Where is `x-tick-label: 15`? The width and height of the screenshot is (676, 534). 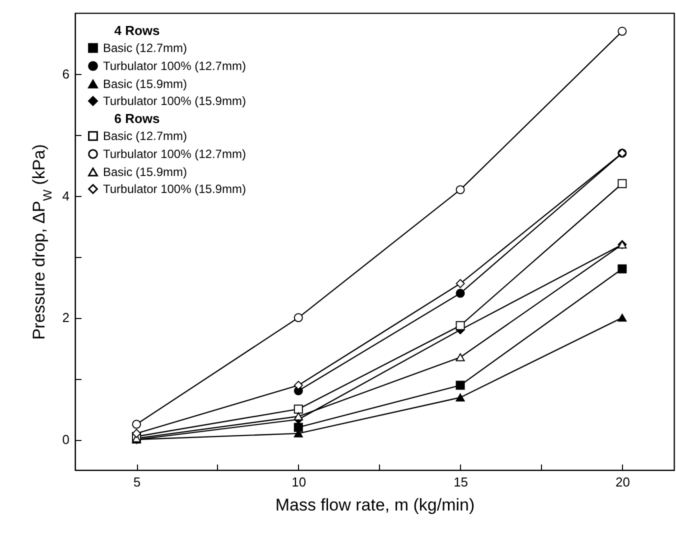
x-tick-label: 15 is located at coordinates (461, 482).